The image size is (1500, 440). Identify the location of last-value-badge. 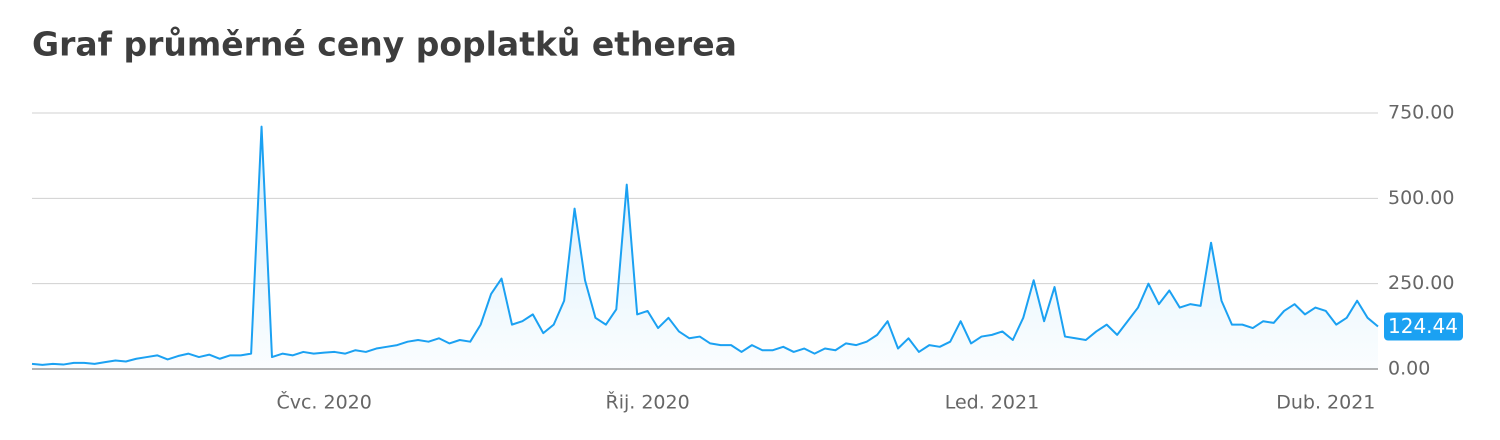
(1423, 326).